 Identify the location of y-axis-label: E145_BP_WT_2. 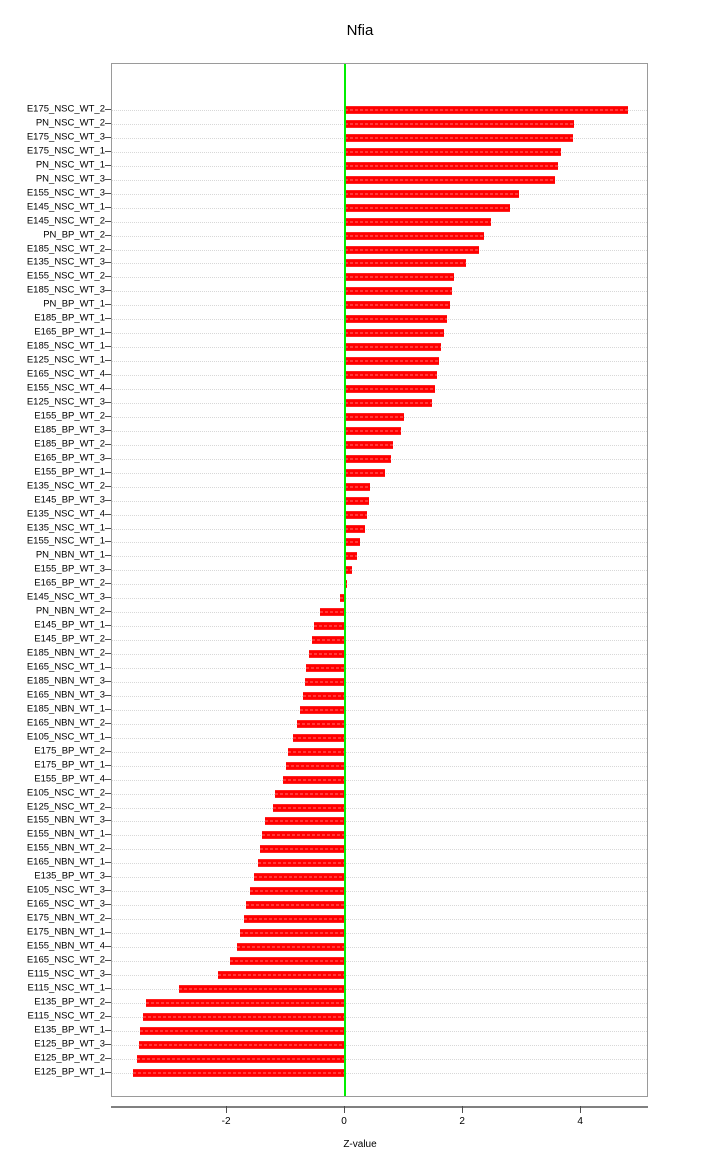
(69, 639).